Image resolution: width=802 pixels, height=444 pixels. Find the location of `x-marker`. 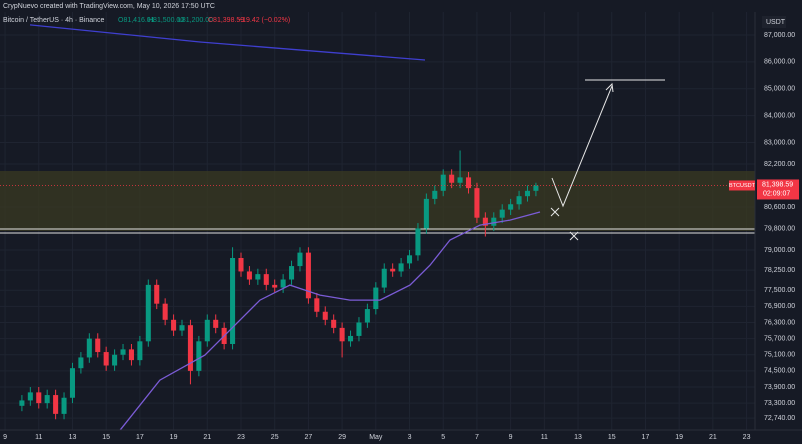

x-marker is located at coordinates (574, 236).